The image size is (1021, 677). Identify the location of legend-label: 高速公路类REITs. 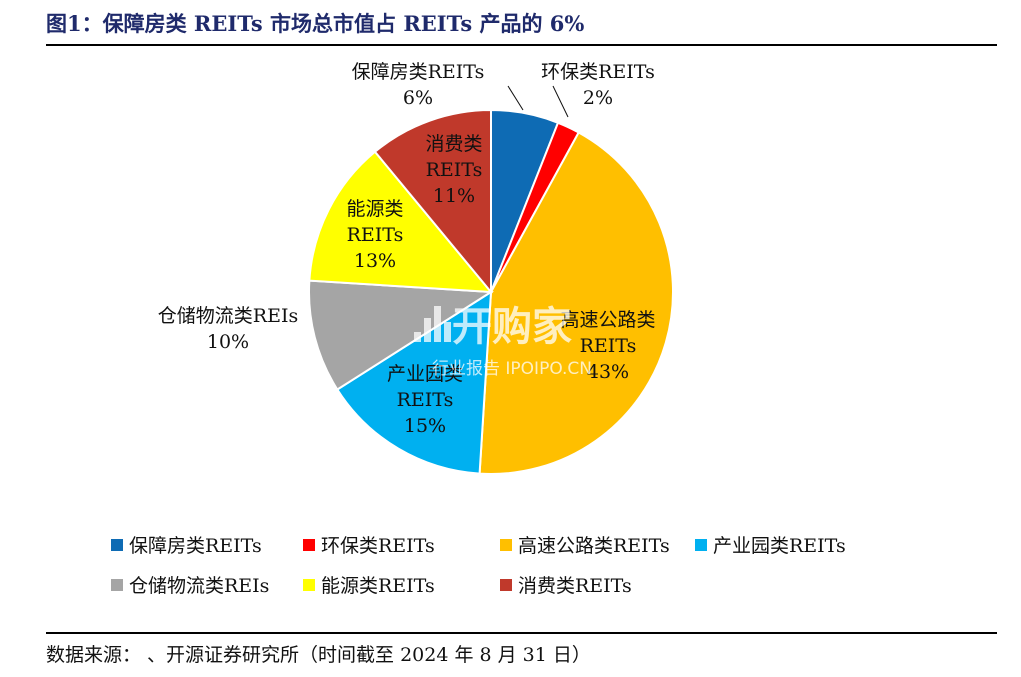
(594, 546).